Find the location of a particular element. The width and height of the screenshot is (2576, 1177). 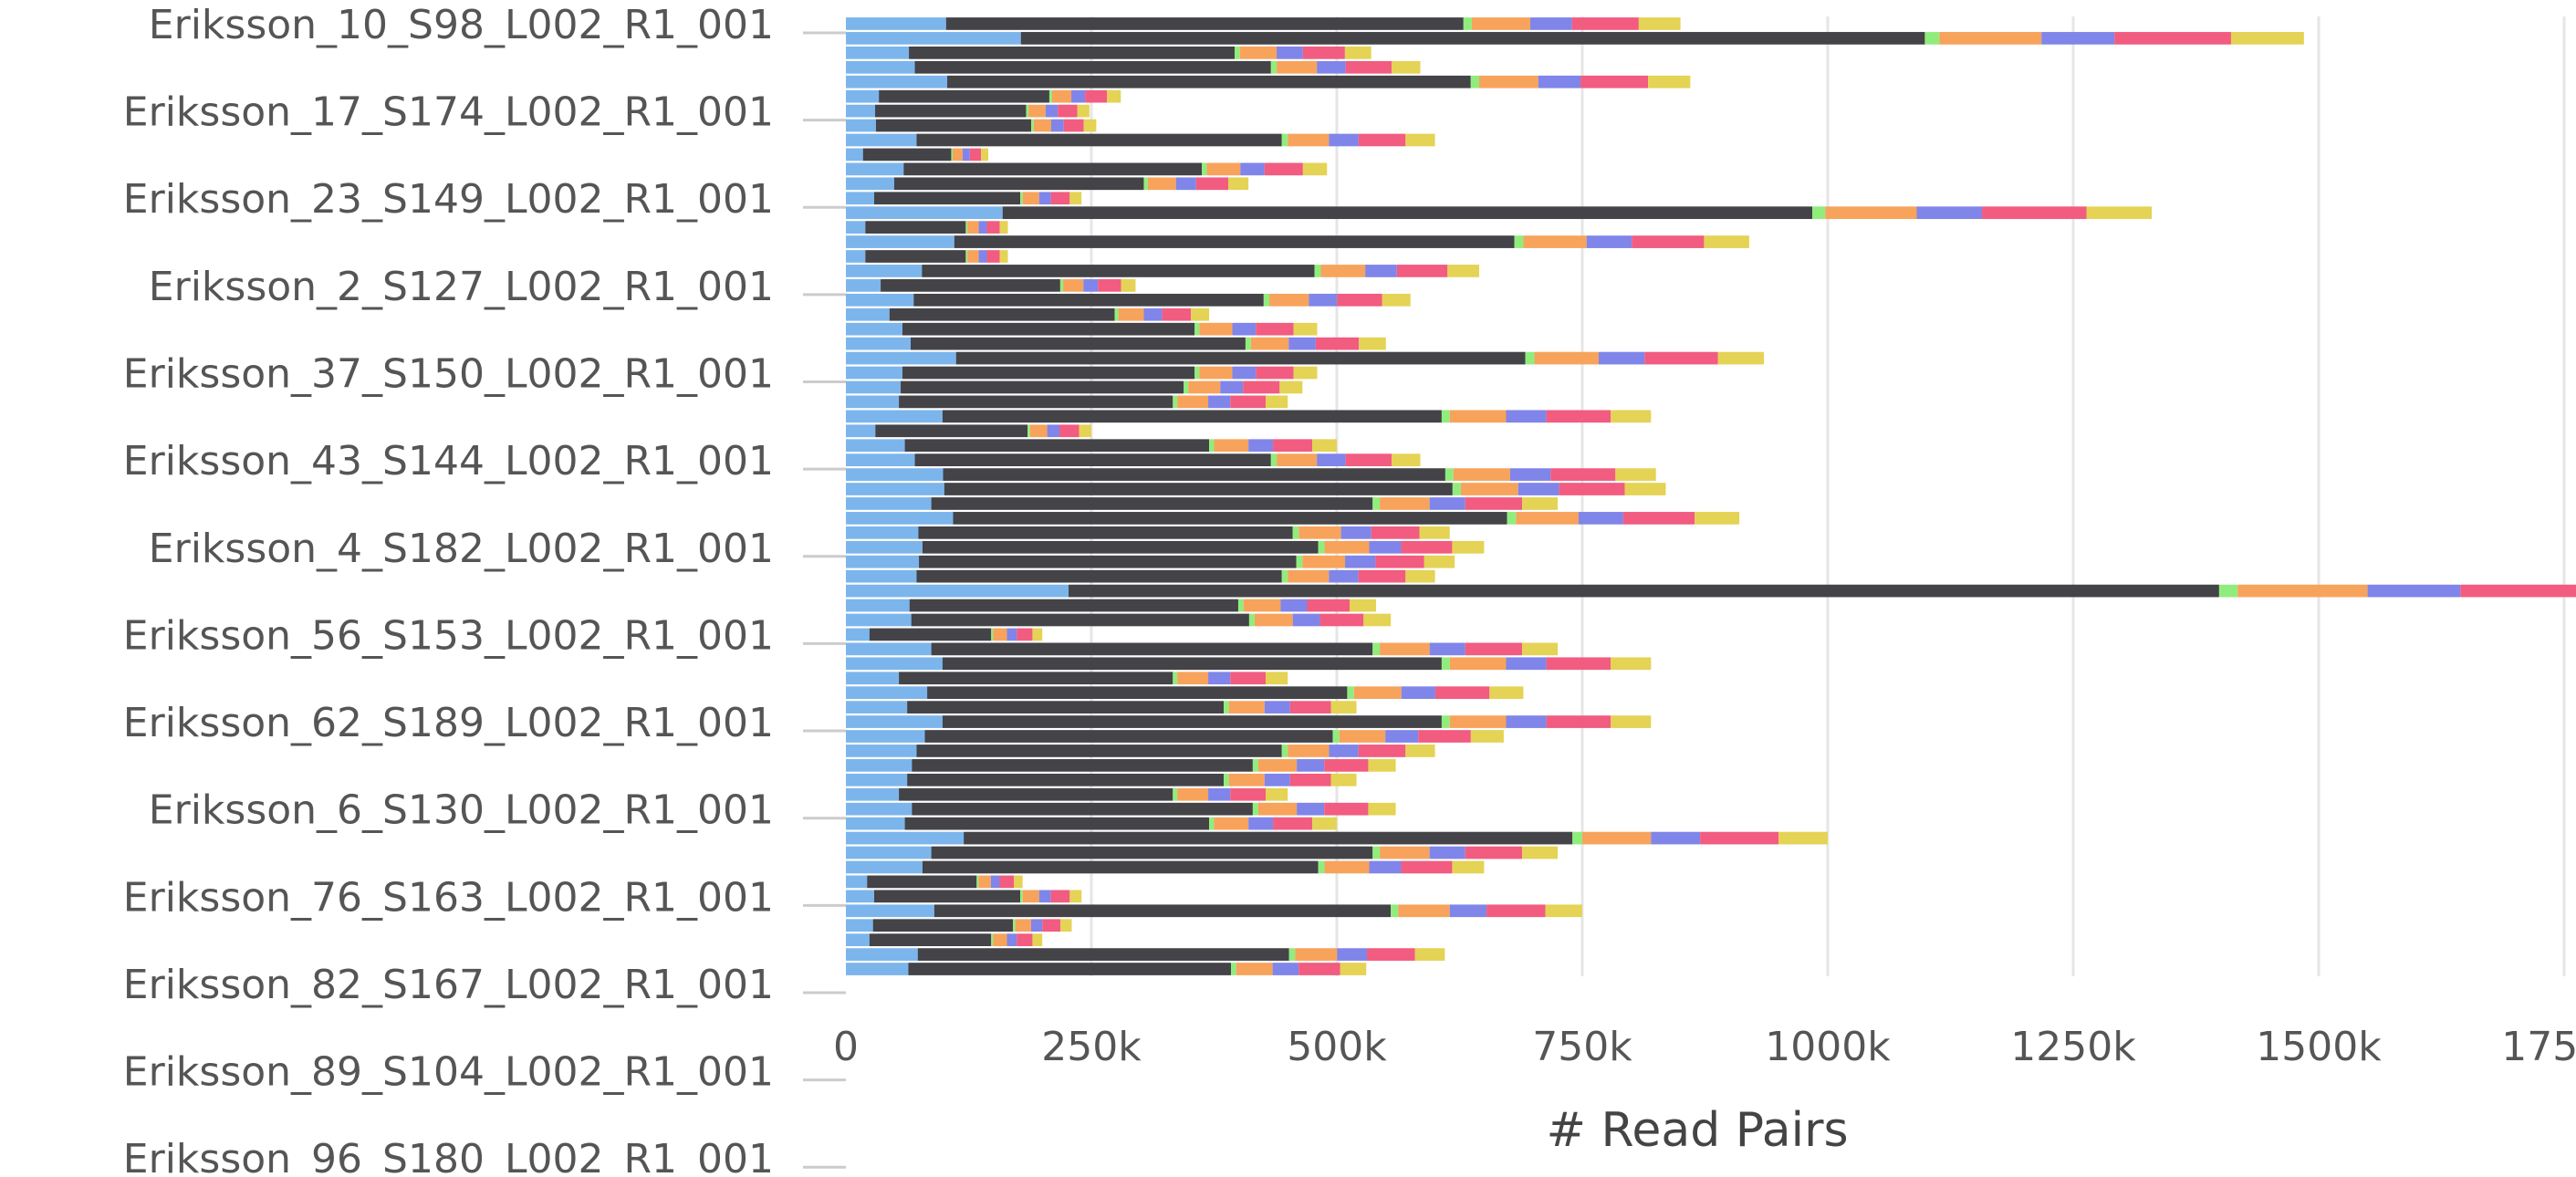

category-label-7: Eriksson_56_S153_L002_R1_001 is located at coordinates (448, 636).